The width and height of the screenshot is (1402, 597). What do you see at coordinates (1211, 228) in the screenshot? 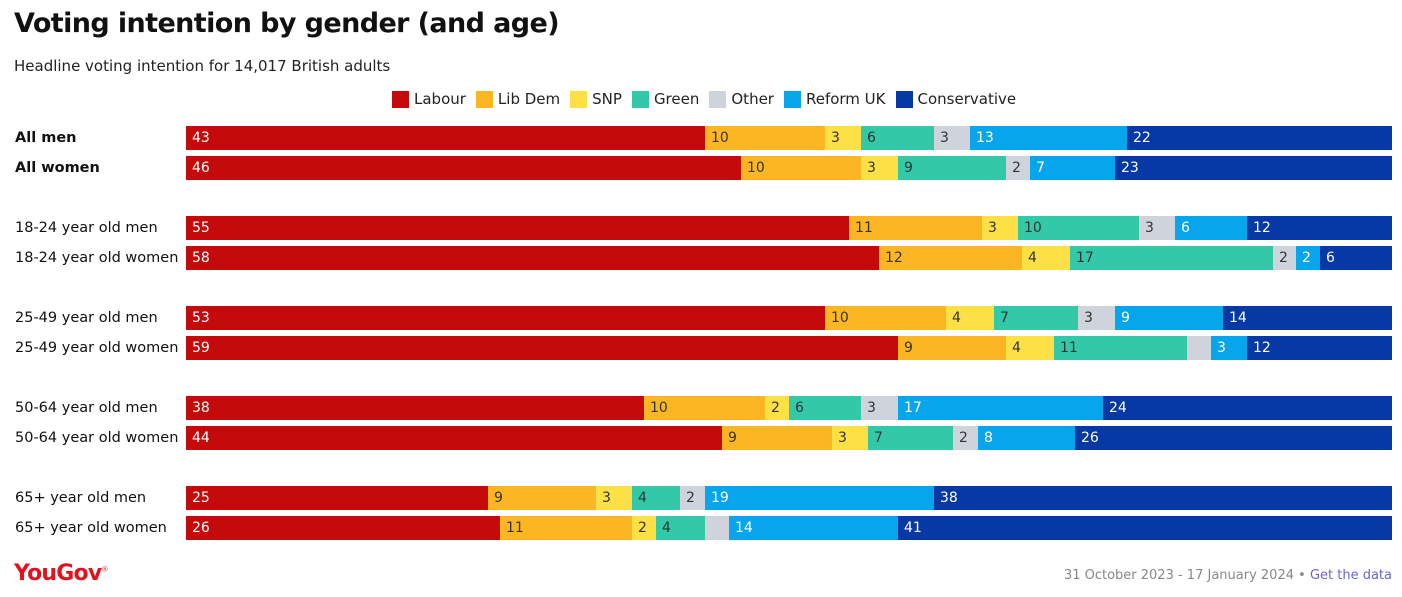
I see `bar-segment-reform-uk: 6` at bounding box center [1211, 228].